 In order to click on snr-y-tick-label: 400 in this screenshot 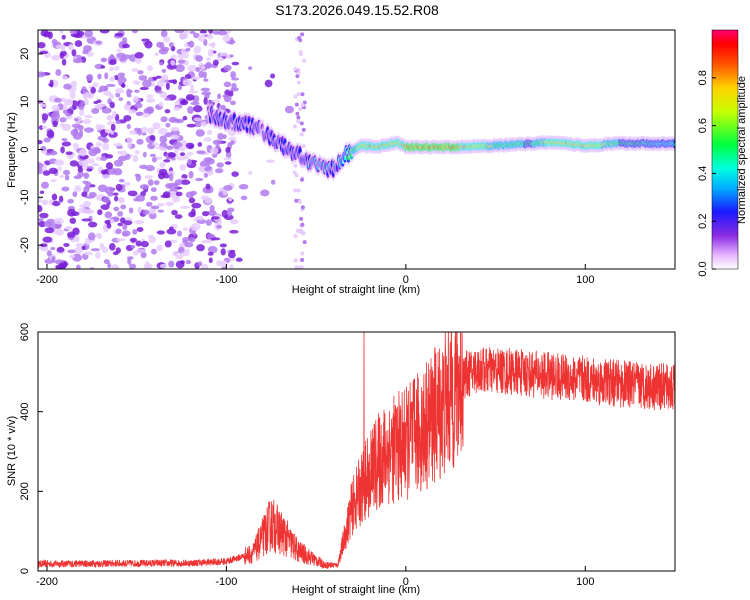, I will do `click(25, 411)`.